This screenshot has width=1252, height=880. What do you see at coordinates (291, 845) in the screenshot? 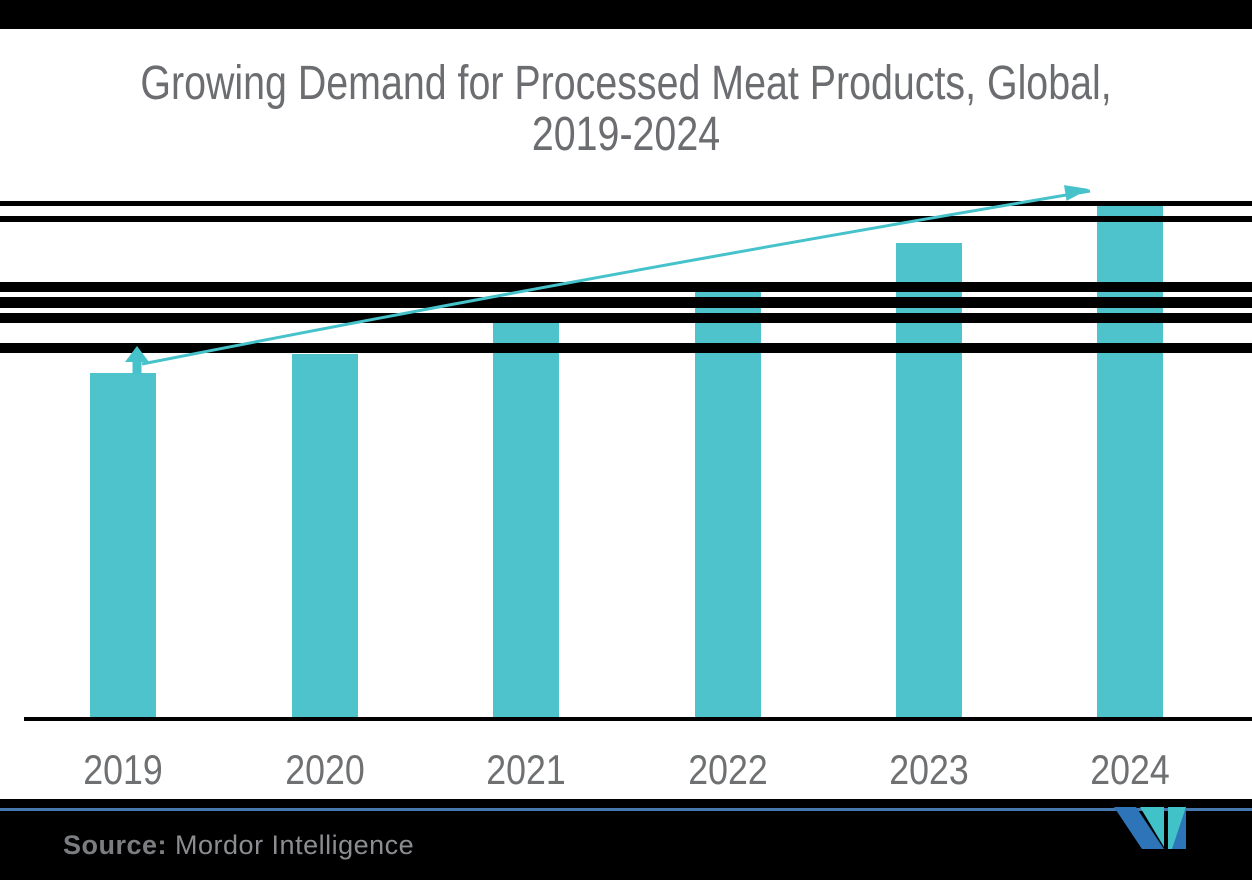
I see `source-text: Mordor Intelligence` at bounding box center [291, 845].